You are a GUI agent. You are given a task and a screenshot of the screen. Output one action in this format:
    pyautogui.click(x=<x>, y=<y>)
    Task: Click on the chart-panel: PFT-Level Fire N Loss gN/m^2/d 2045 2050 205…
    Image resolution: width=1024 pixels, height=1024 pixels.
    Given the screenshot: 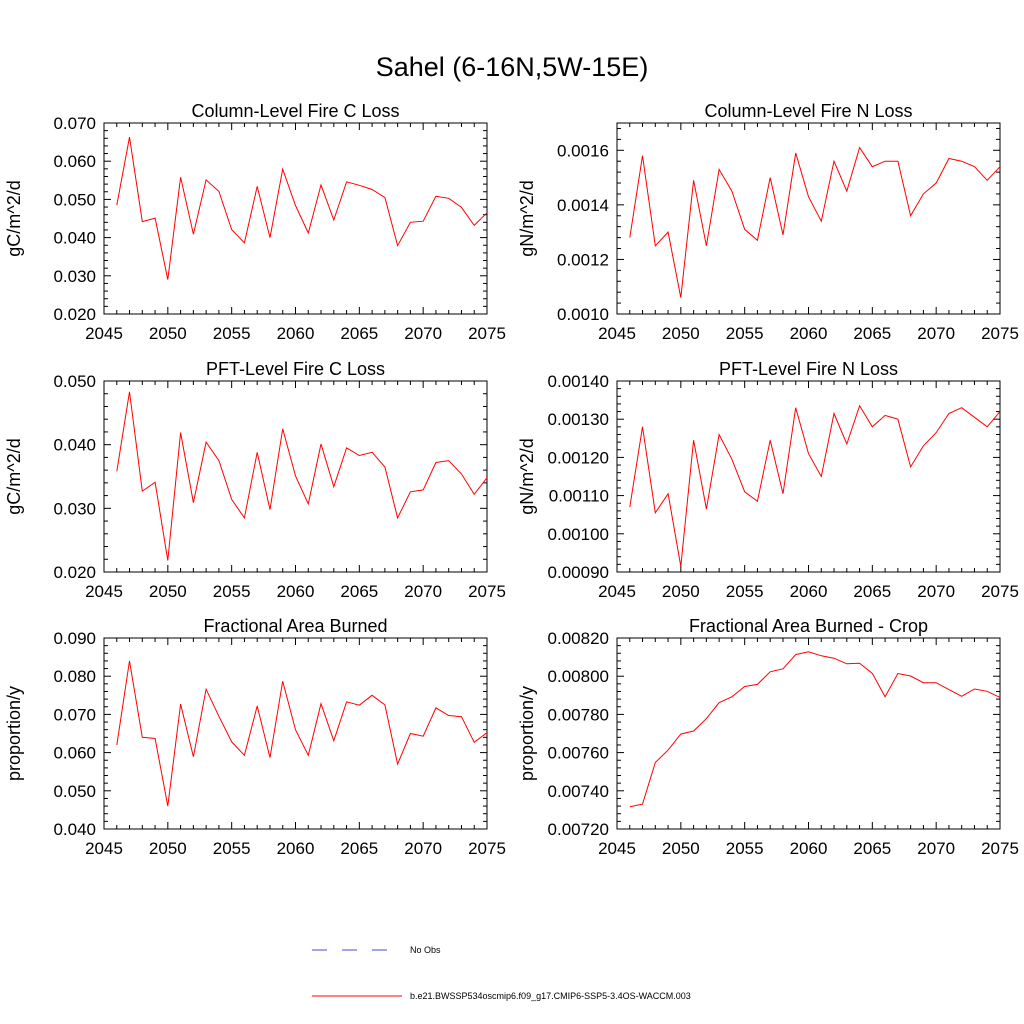 What is the action you would take?
    pyautogui.click(x=768, y=480)
    